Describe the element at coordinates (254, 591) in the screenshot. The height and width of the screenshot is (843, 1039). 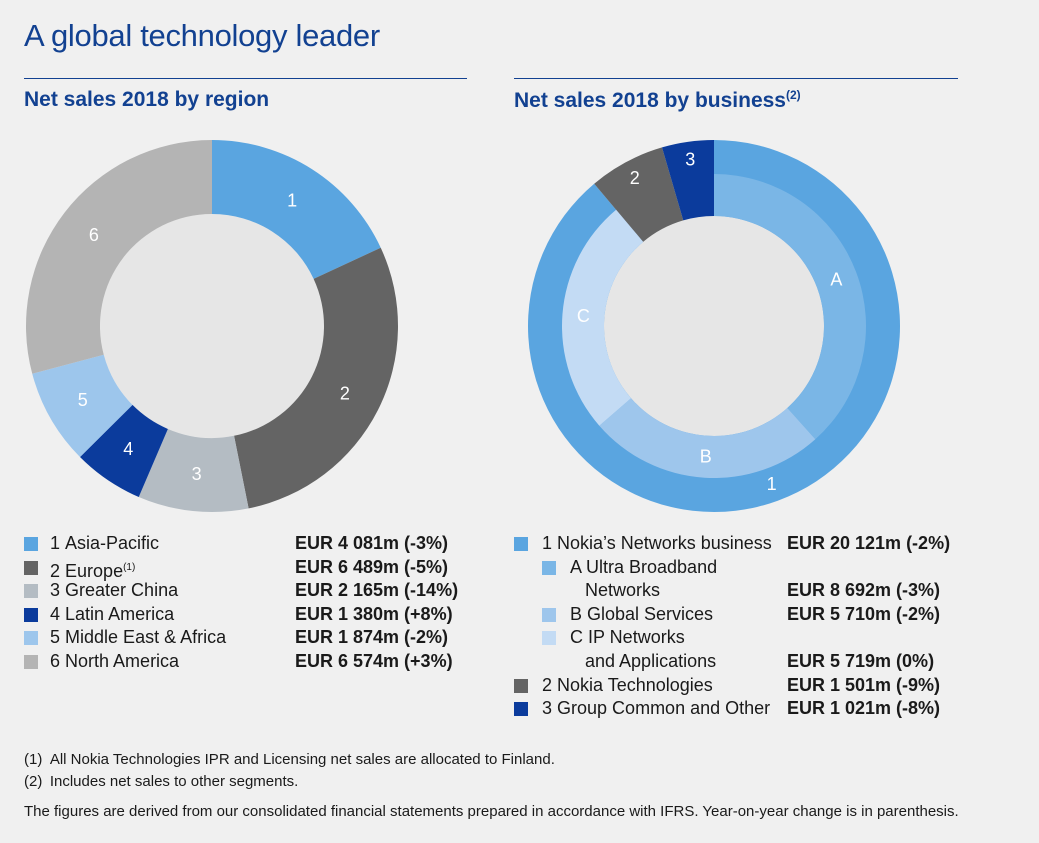
I see `legend-row-greater-china: 3 Greater China EUR 2 165m (-14%)` at that location.